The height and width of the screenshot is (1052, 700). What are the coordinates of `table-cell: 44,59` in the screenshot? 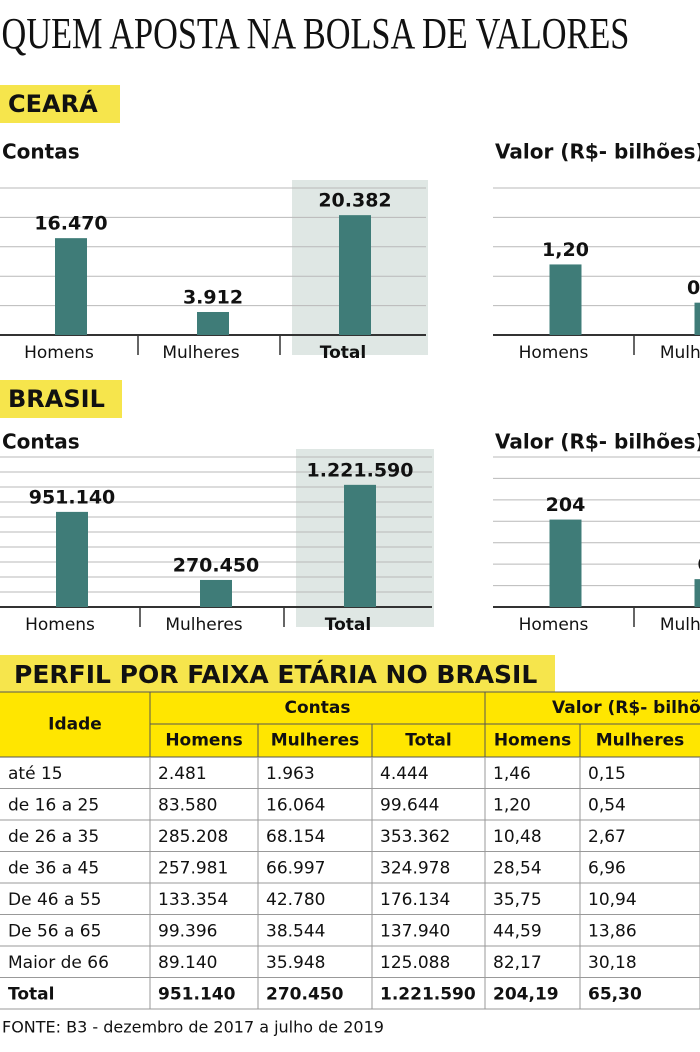 It's located at (517, 931).